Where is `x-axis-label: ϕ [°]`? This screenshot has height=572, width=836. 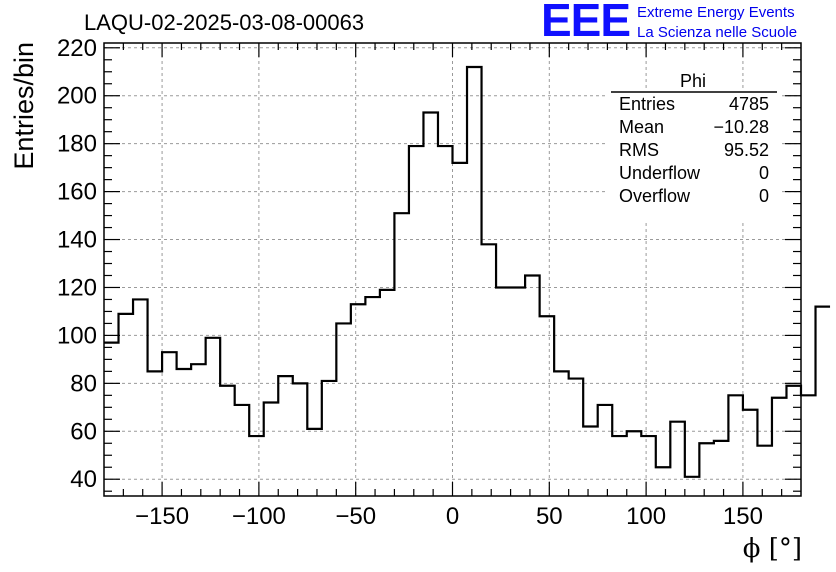 x-axis-label: ϕ [°] is located at coordinates (772, 549).